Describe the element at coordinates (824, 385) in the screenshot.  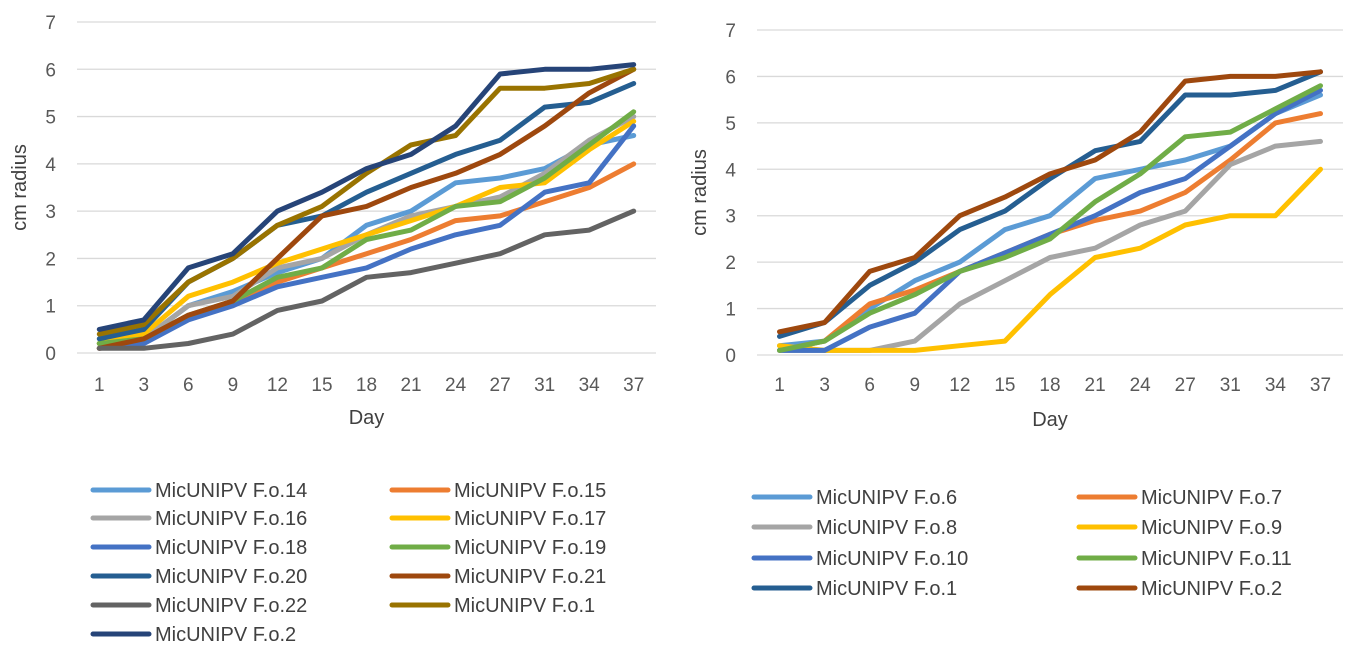
I see `x-tick-label: 3` at that location.